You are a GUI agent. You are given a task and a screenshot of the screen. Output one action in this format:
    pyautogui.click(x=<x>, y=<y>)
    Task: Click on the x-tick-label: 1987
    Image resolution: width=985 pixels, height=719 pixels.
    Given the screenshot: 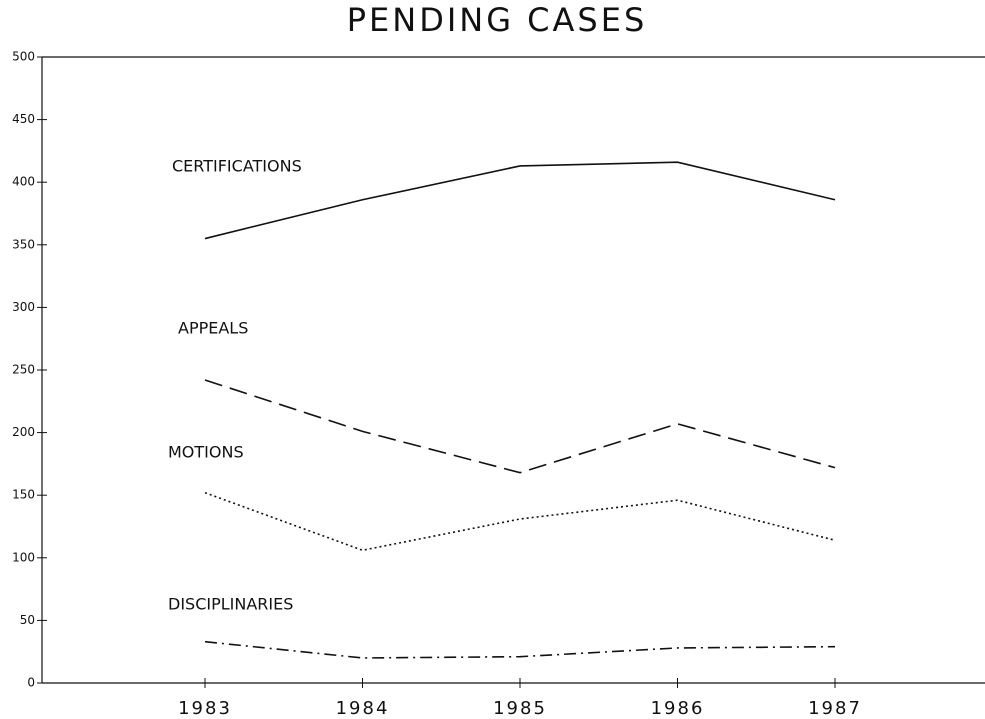 What is the action you would take?
    pyautogui.click(x=835, y=708)
    